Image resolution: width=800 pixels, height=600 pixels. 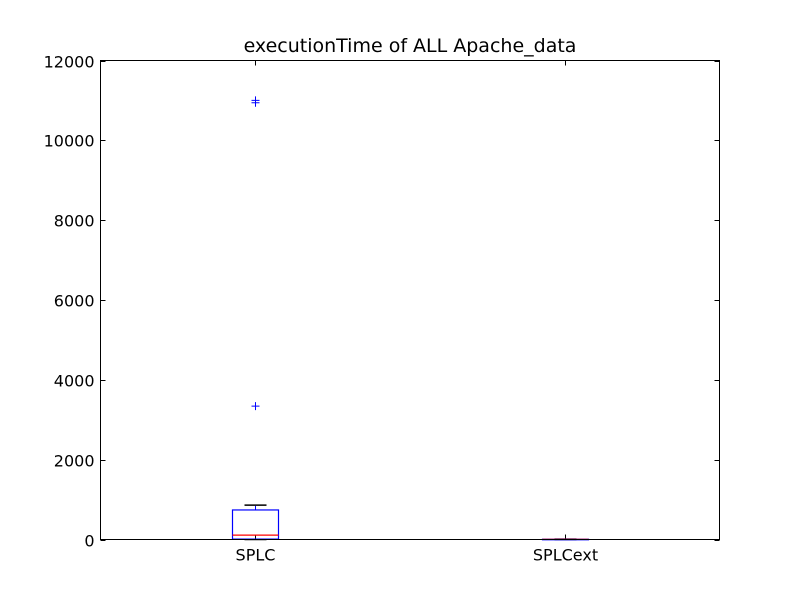 I want to click on x-tick-label: SPLC, so click(x=256, y=555).